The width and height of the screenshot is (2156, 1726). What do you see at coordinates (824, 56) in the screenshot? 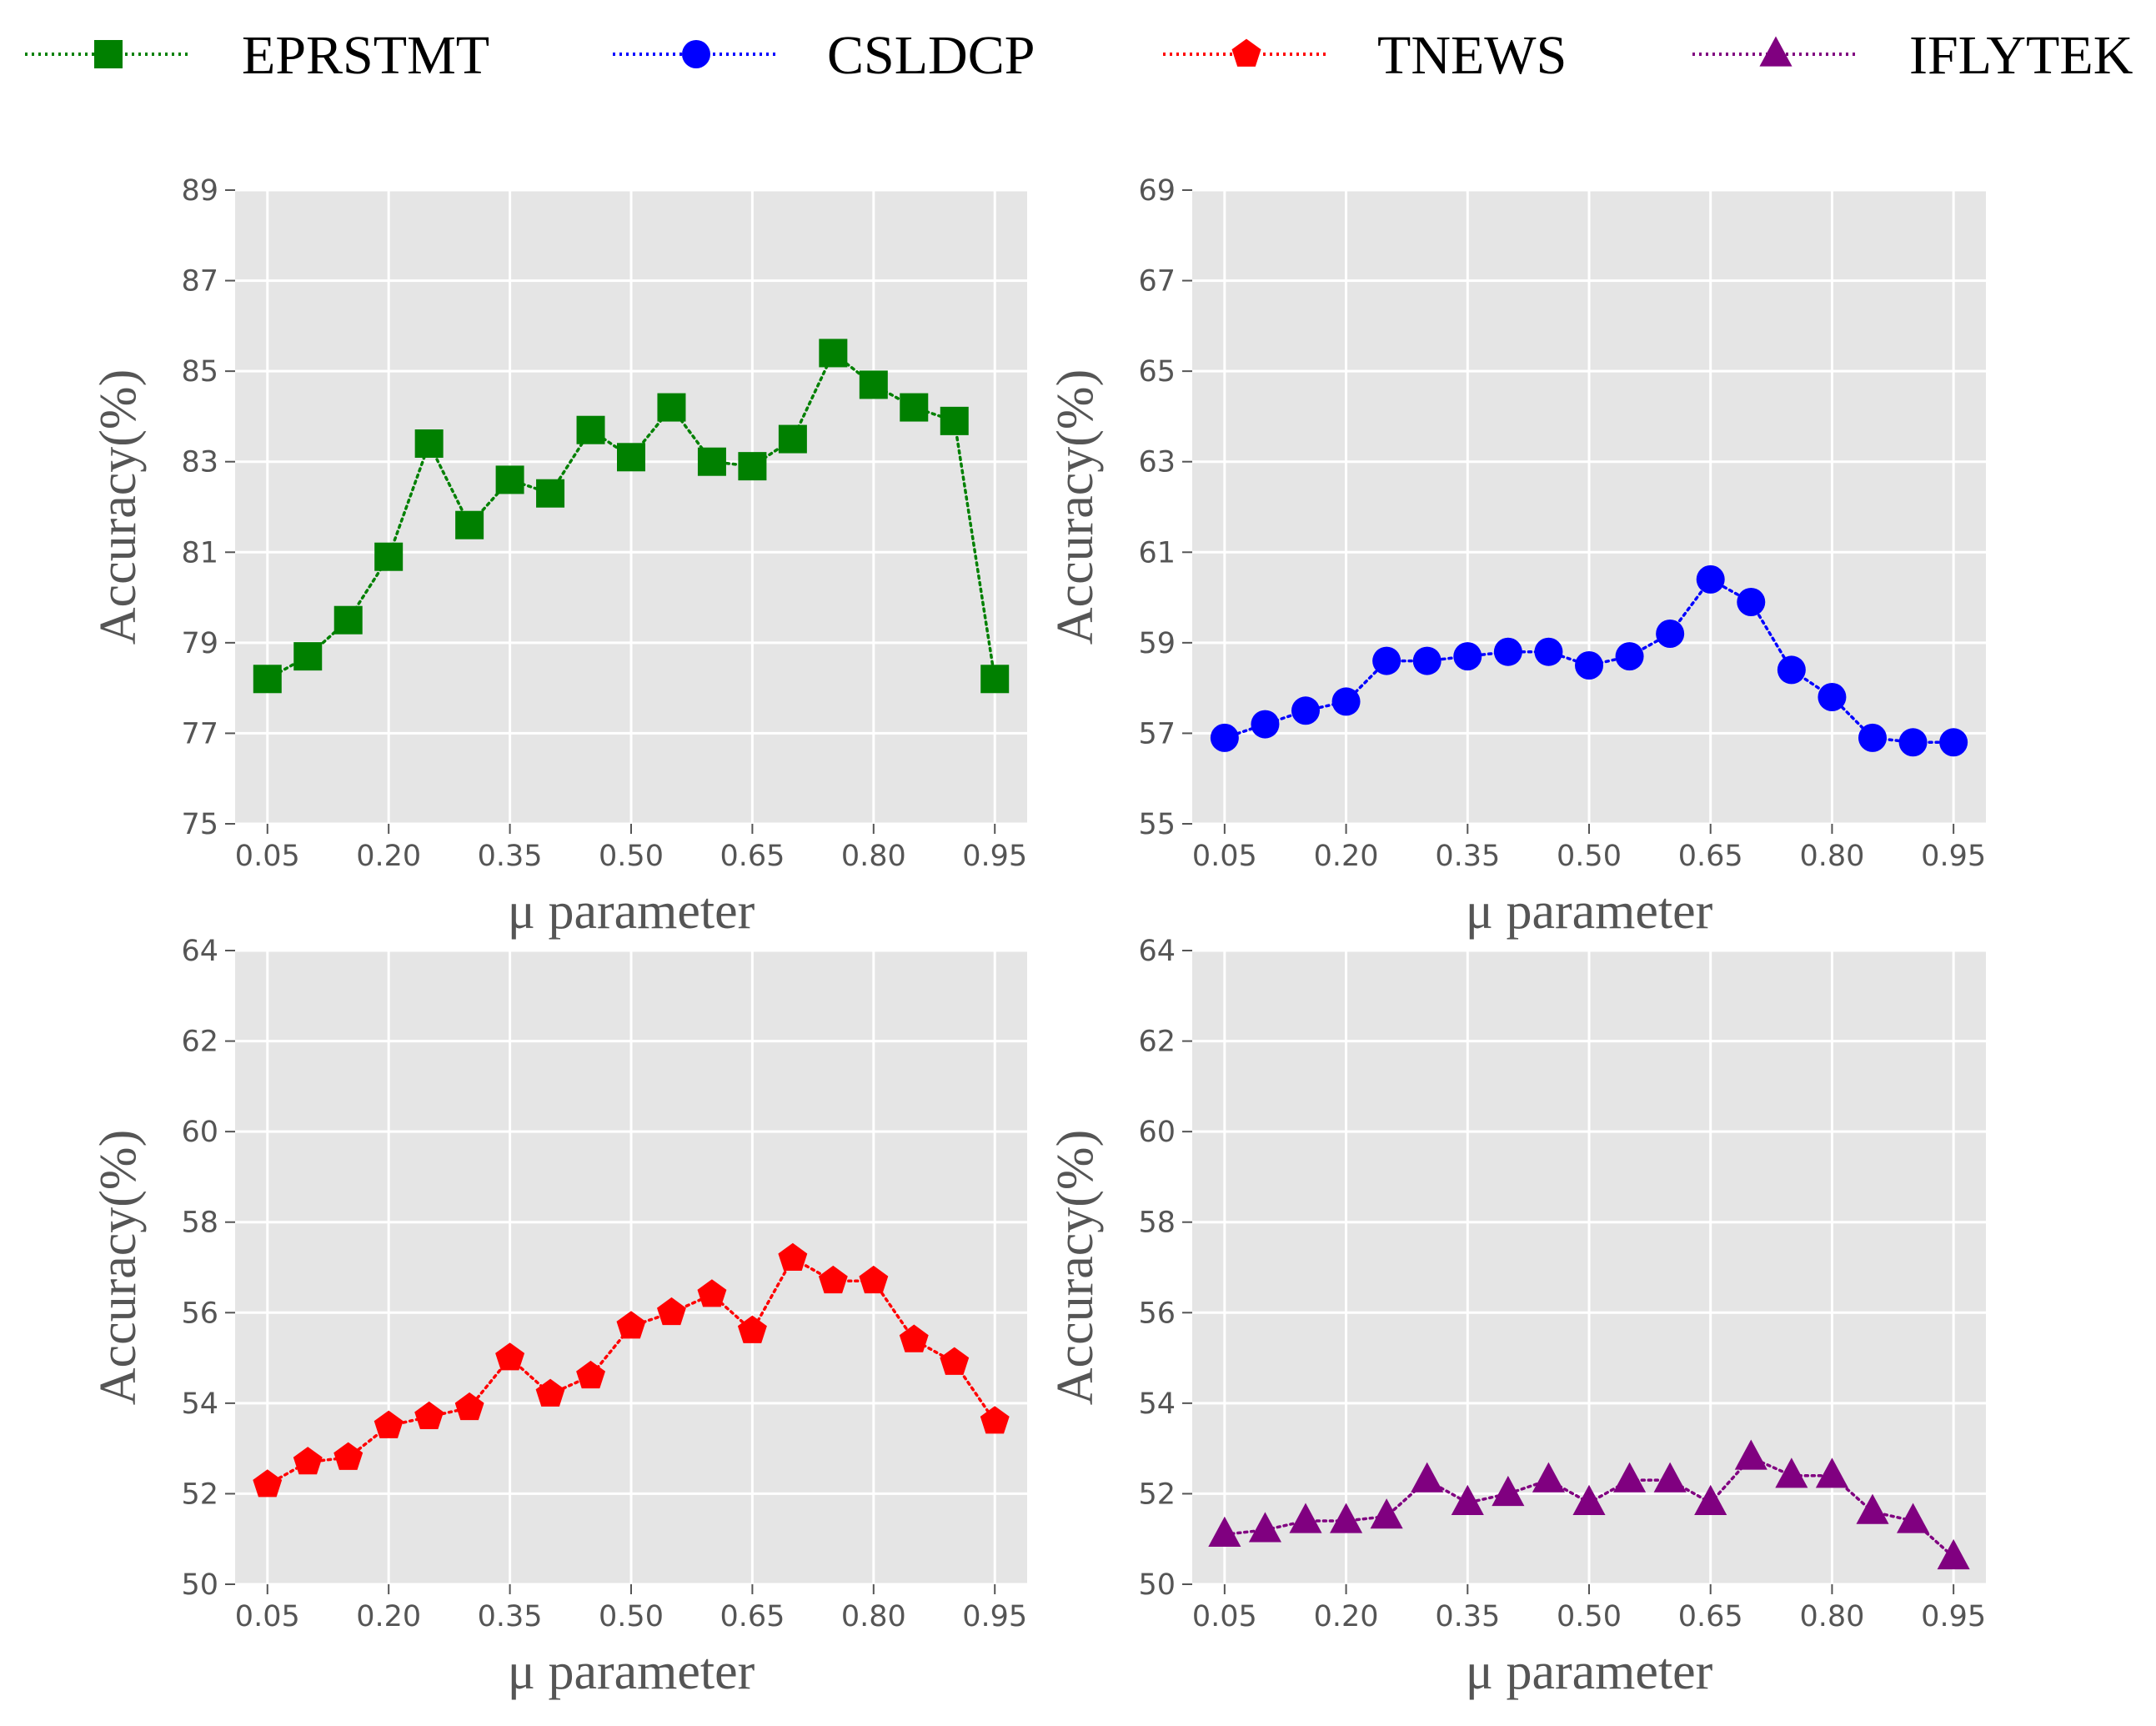
I see `legend-entry-csldcp: CSLDCP` at bounding box center [824, 56].